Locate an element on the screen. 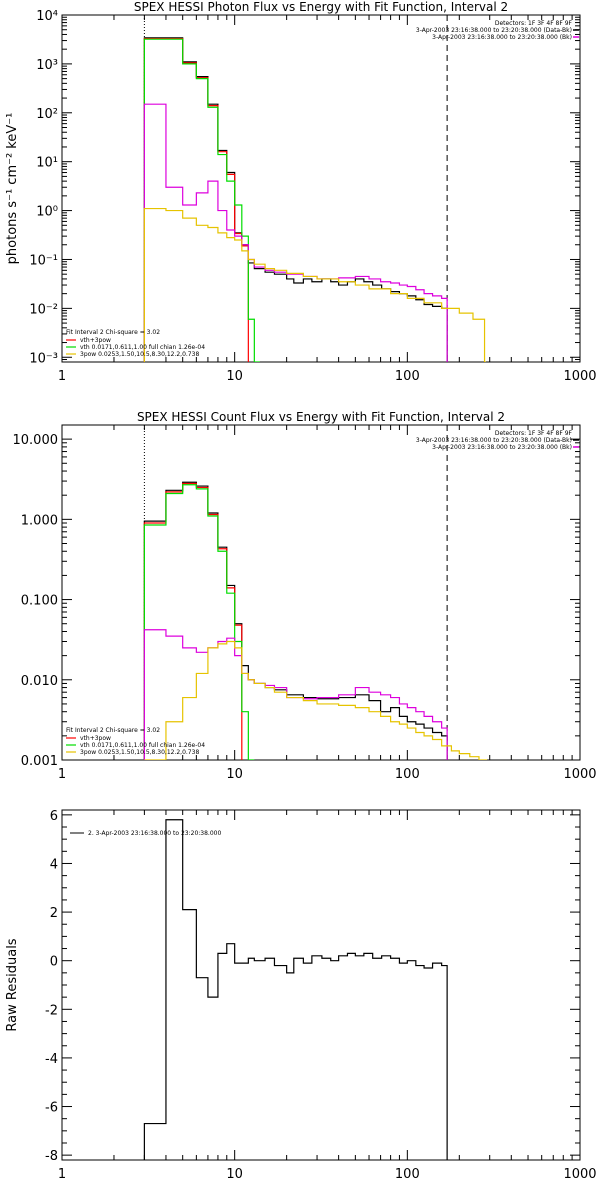 This screenshot has width=600, height=1200. y-tick-label: 10⁰ is located at coordinates (47, 212).